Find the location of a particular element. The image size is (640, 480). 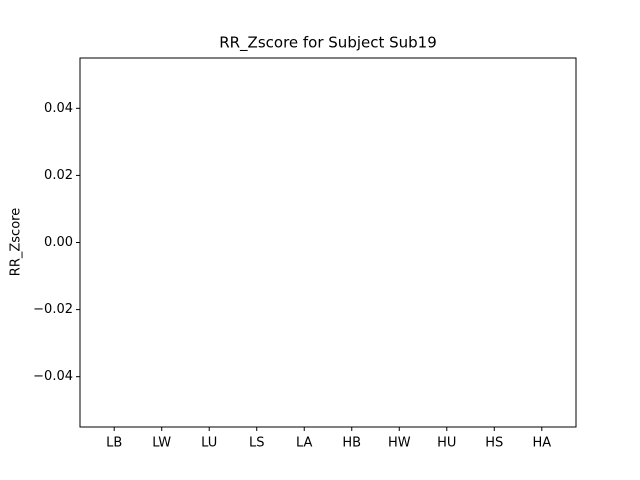

y-axis-label: RR_Zscore is located at coordinates (16, 242).